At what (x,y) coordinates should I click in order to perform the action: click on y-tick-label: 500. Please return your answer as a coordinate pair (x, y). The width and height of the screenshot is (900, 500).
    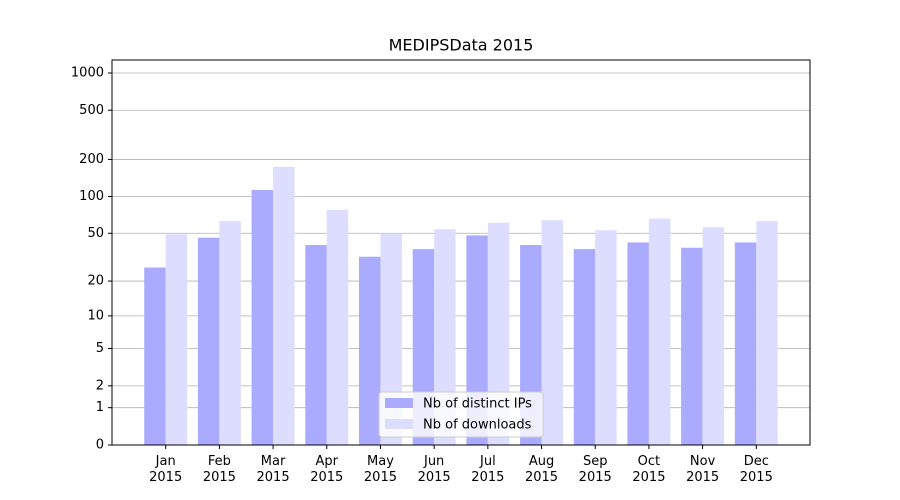
    Looking at the image, I should click on (91, 110).